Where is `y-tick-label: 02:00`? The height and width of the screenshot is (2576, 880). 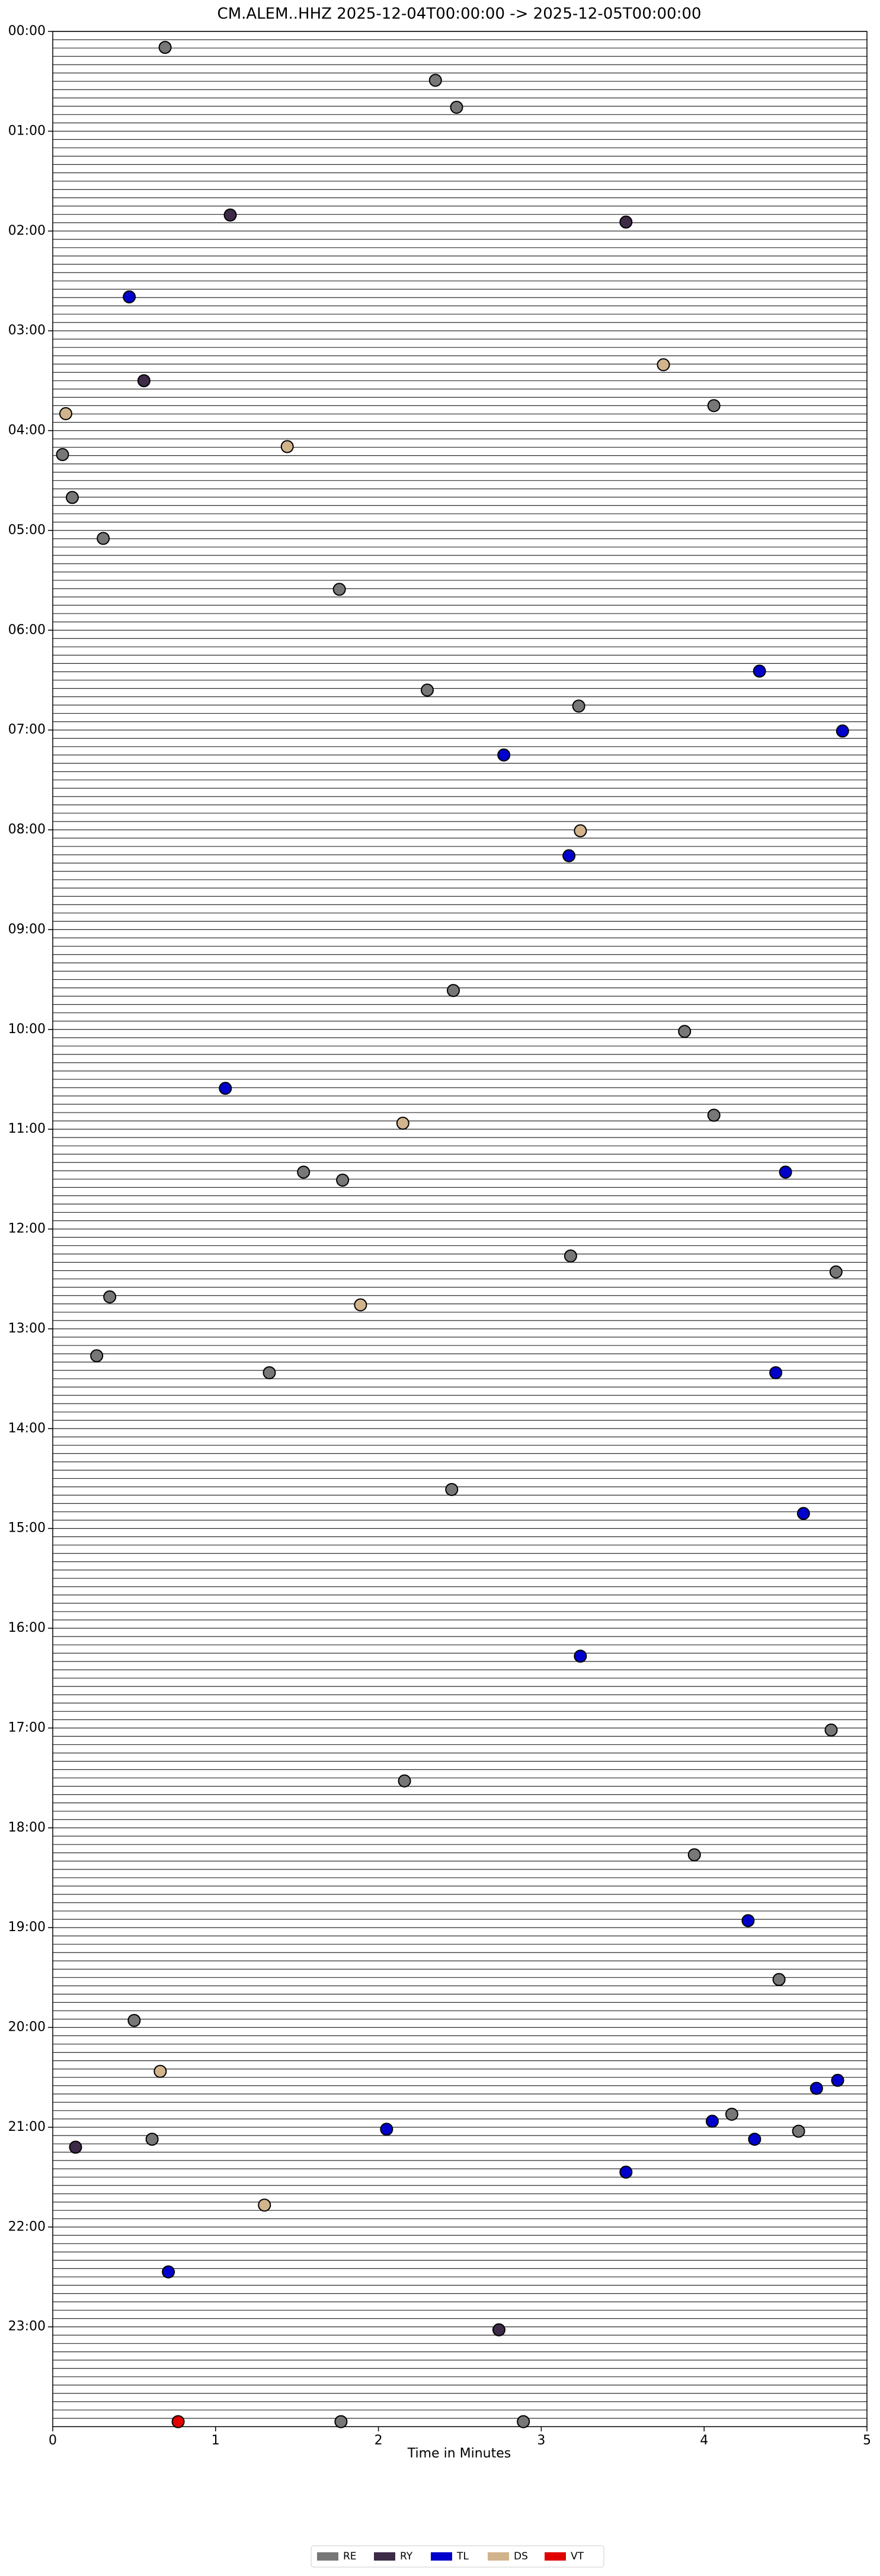 y-tick-label: 02:00 is located at coordinates (27, 230).